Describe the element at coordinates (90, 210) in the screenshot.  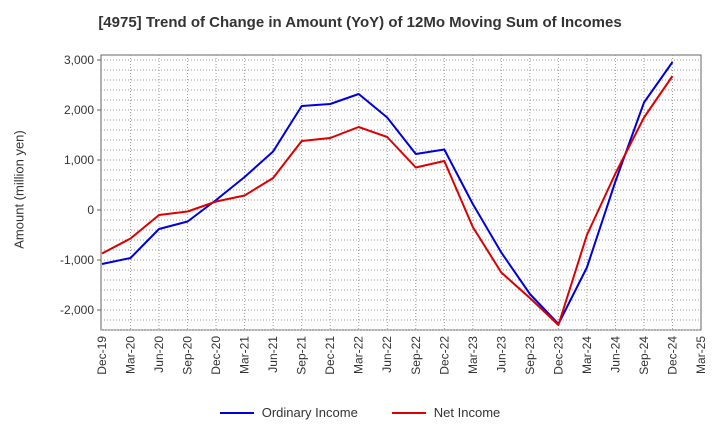
I see `y-tick-label: 0` at that location.